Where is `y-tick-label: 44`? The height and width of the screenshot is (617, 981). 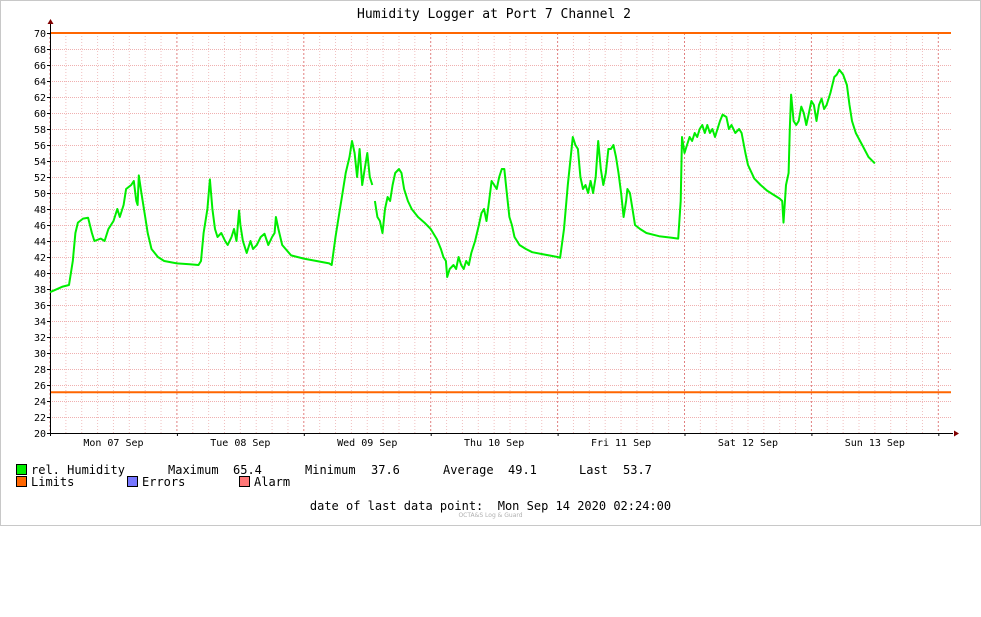
y-tick-label: 44 is located at coordinates (40, 242).